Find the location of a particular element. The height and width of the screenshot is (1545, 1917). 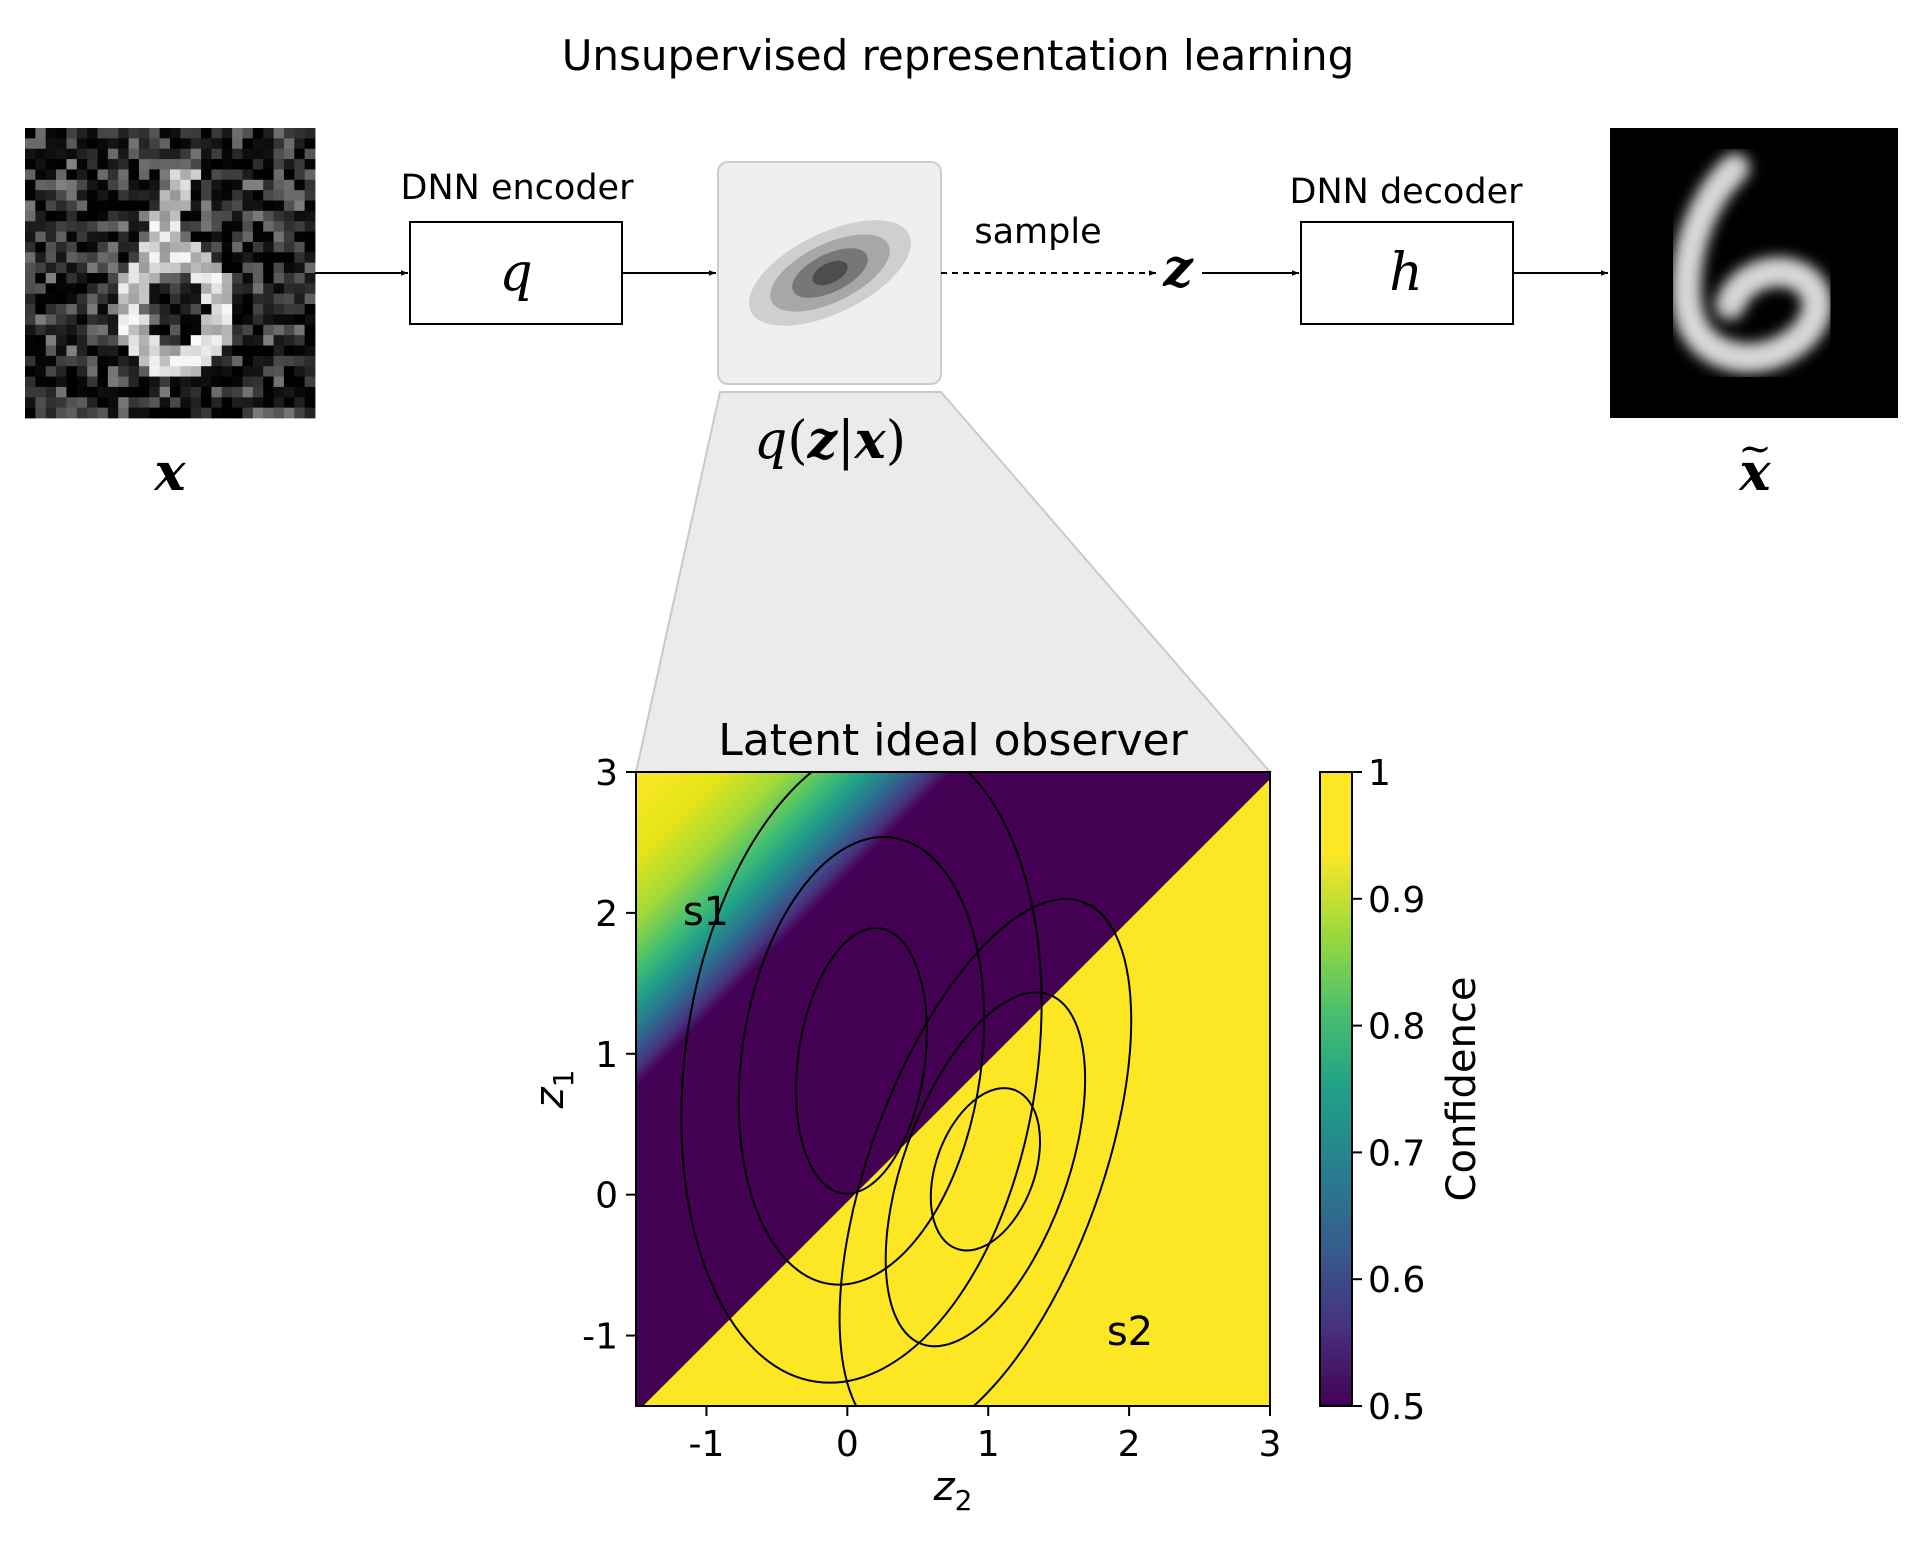

y-tick-label: 2 is located at coordinates (606, 914).